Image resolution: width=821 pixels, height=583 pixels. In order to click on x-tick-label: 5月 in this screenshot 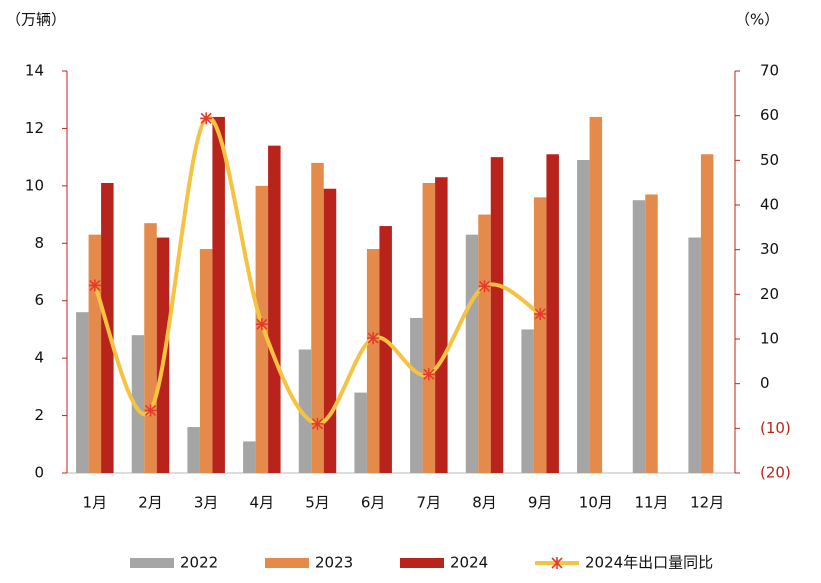, I will do `click(317, 503)`.